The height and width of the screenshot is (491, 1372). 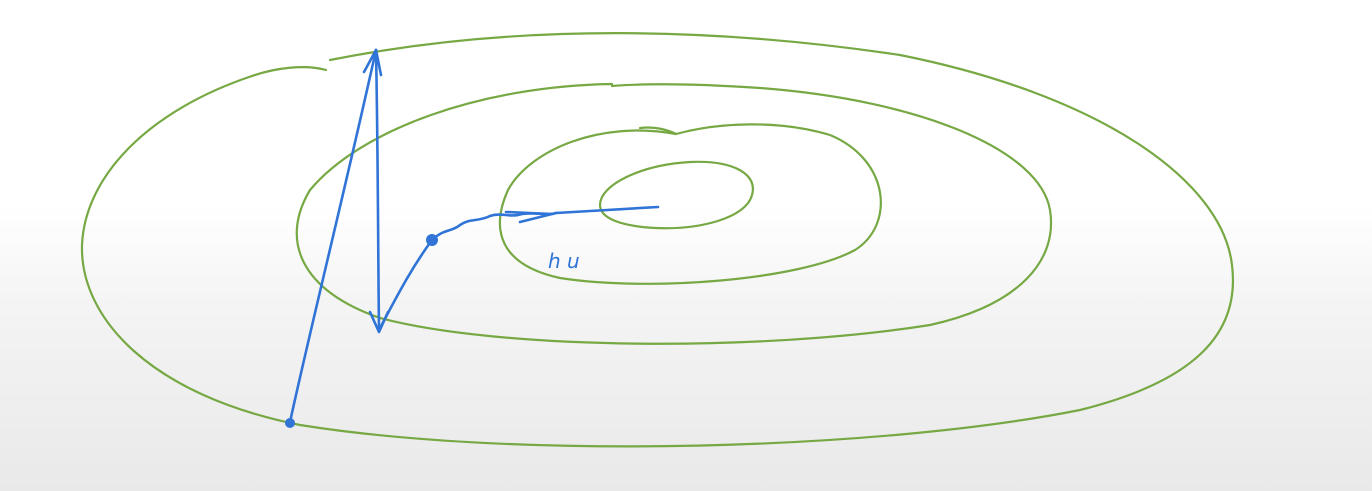 What do you see at coordinates (607, 210) in the screenshot?
I see `descent-line-final` at bounding box center [607, 210].